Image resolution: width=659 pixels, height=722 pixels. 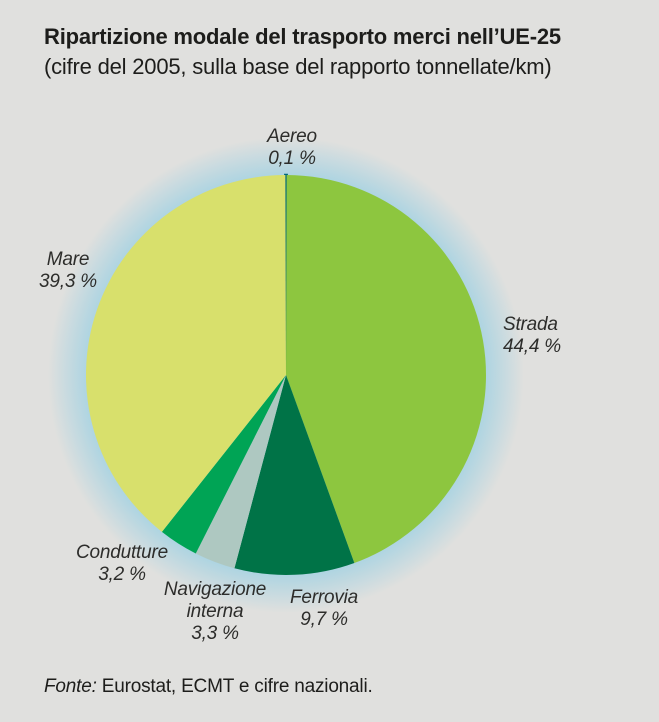 I want to click on pie-label-value: 3,2 %, so click(x=122, y=574).